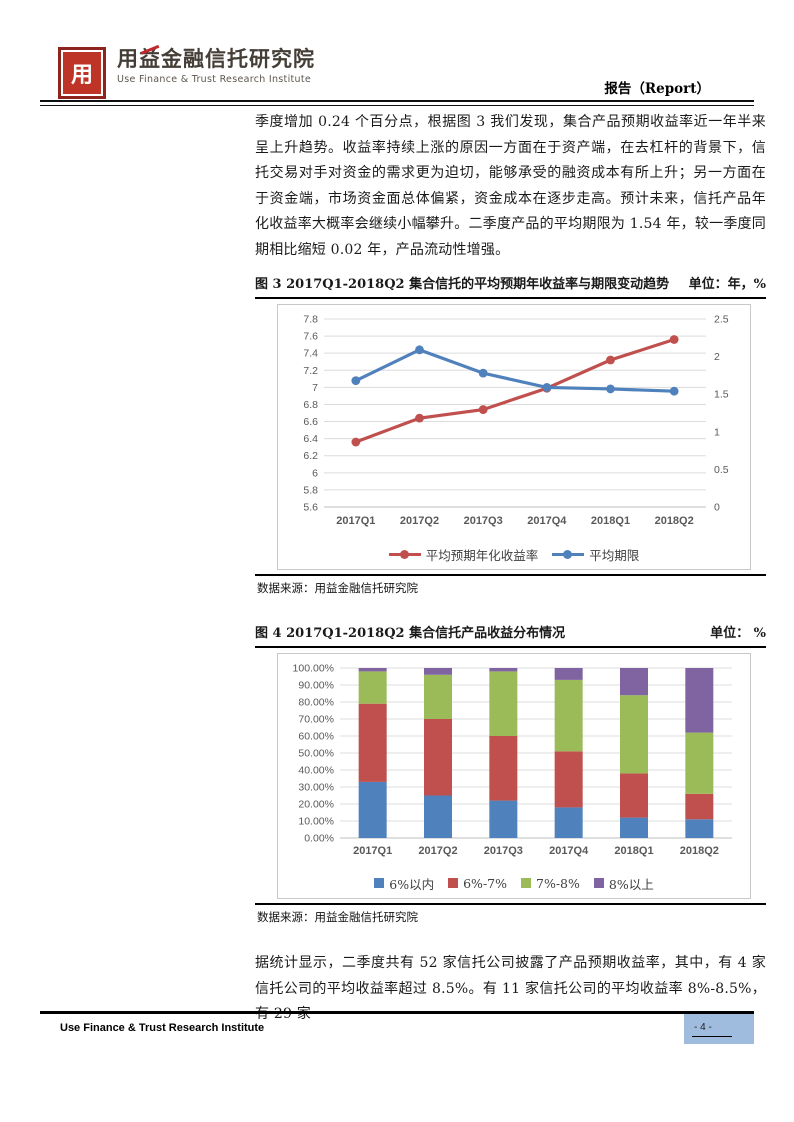 The width and height of the screenshot is (794, 1122). I want to click on svg-text: 90.00%, so click(316, 686).